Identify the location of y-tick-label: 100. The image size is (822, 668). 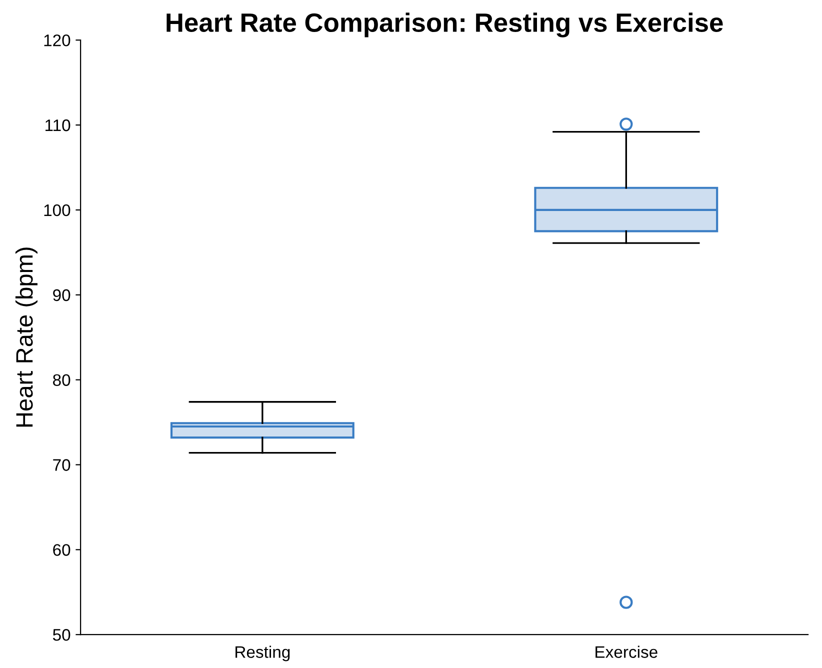
(57, 210).